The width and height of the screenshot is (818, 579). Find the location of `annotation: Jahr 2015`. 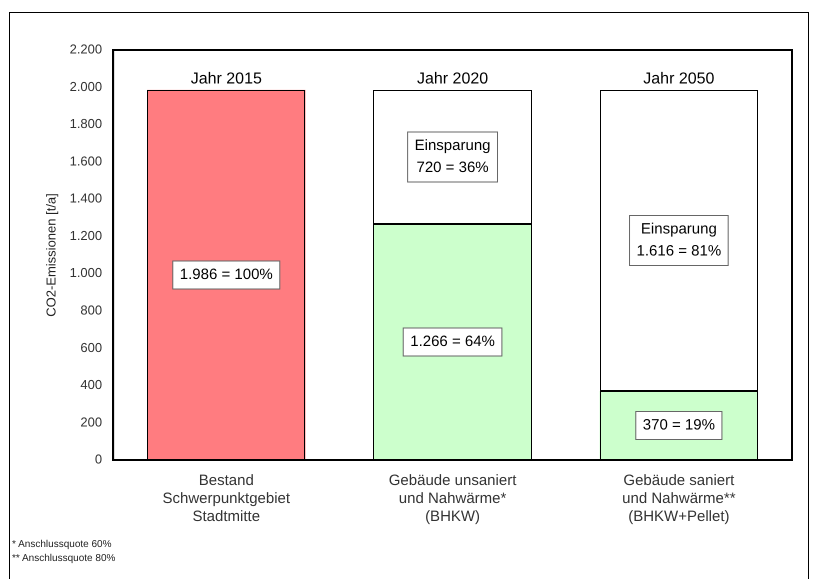

annotation: Jahr 2015 is located at coordinates (226, 79).